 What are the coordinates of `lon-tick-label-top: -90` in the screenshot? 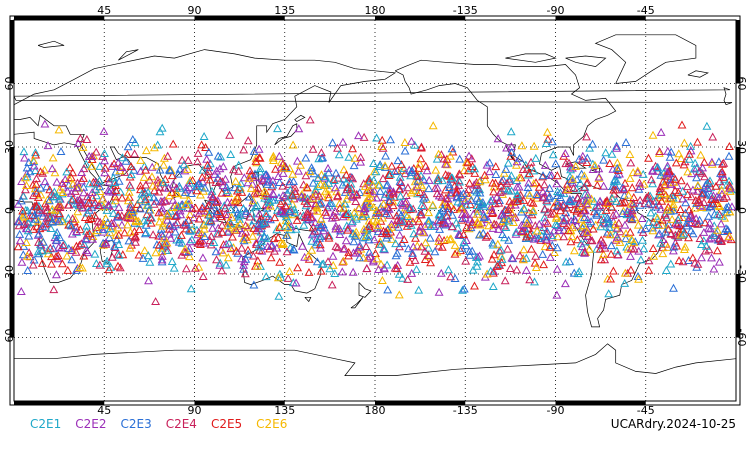 It's located at (556, 10).